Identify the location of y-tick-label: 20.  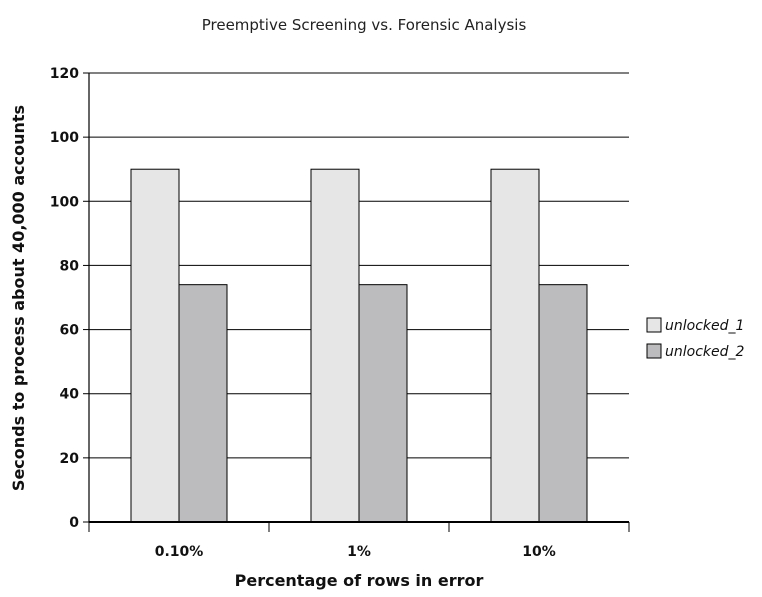
(70, 459).